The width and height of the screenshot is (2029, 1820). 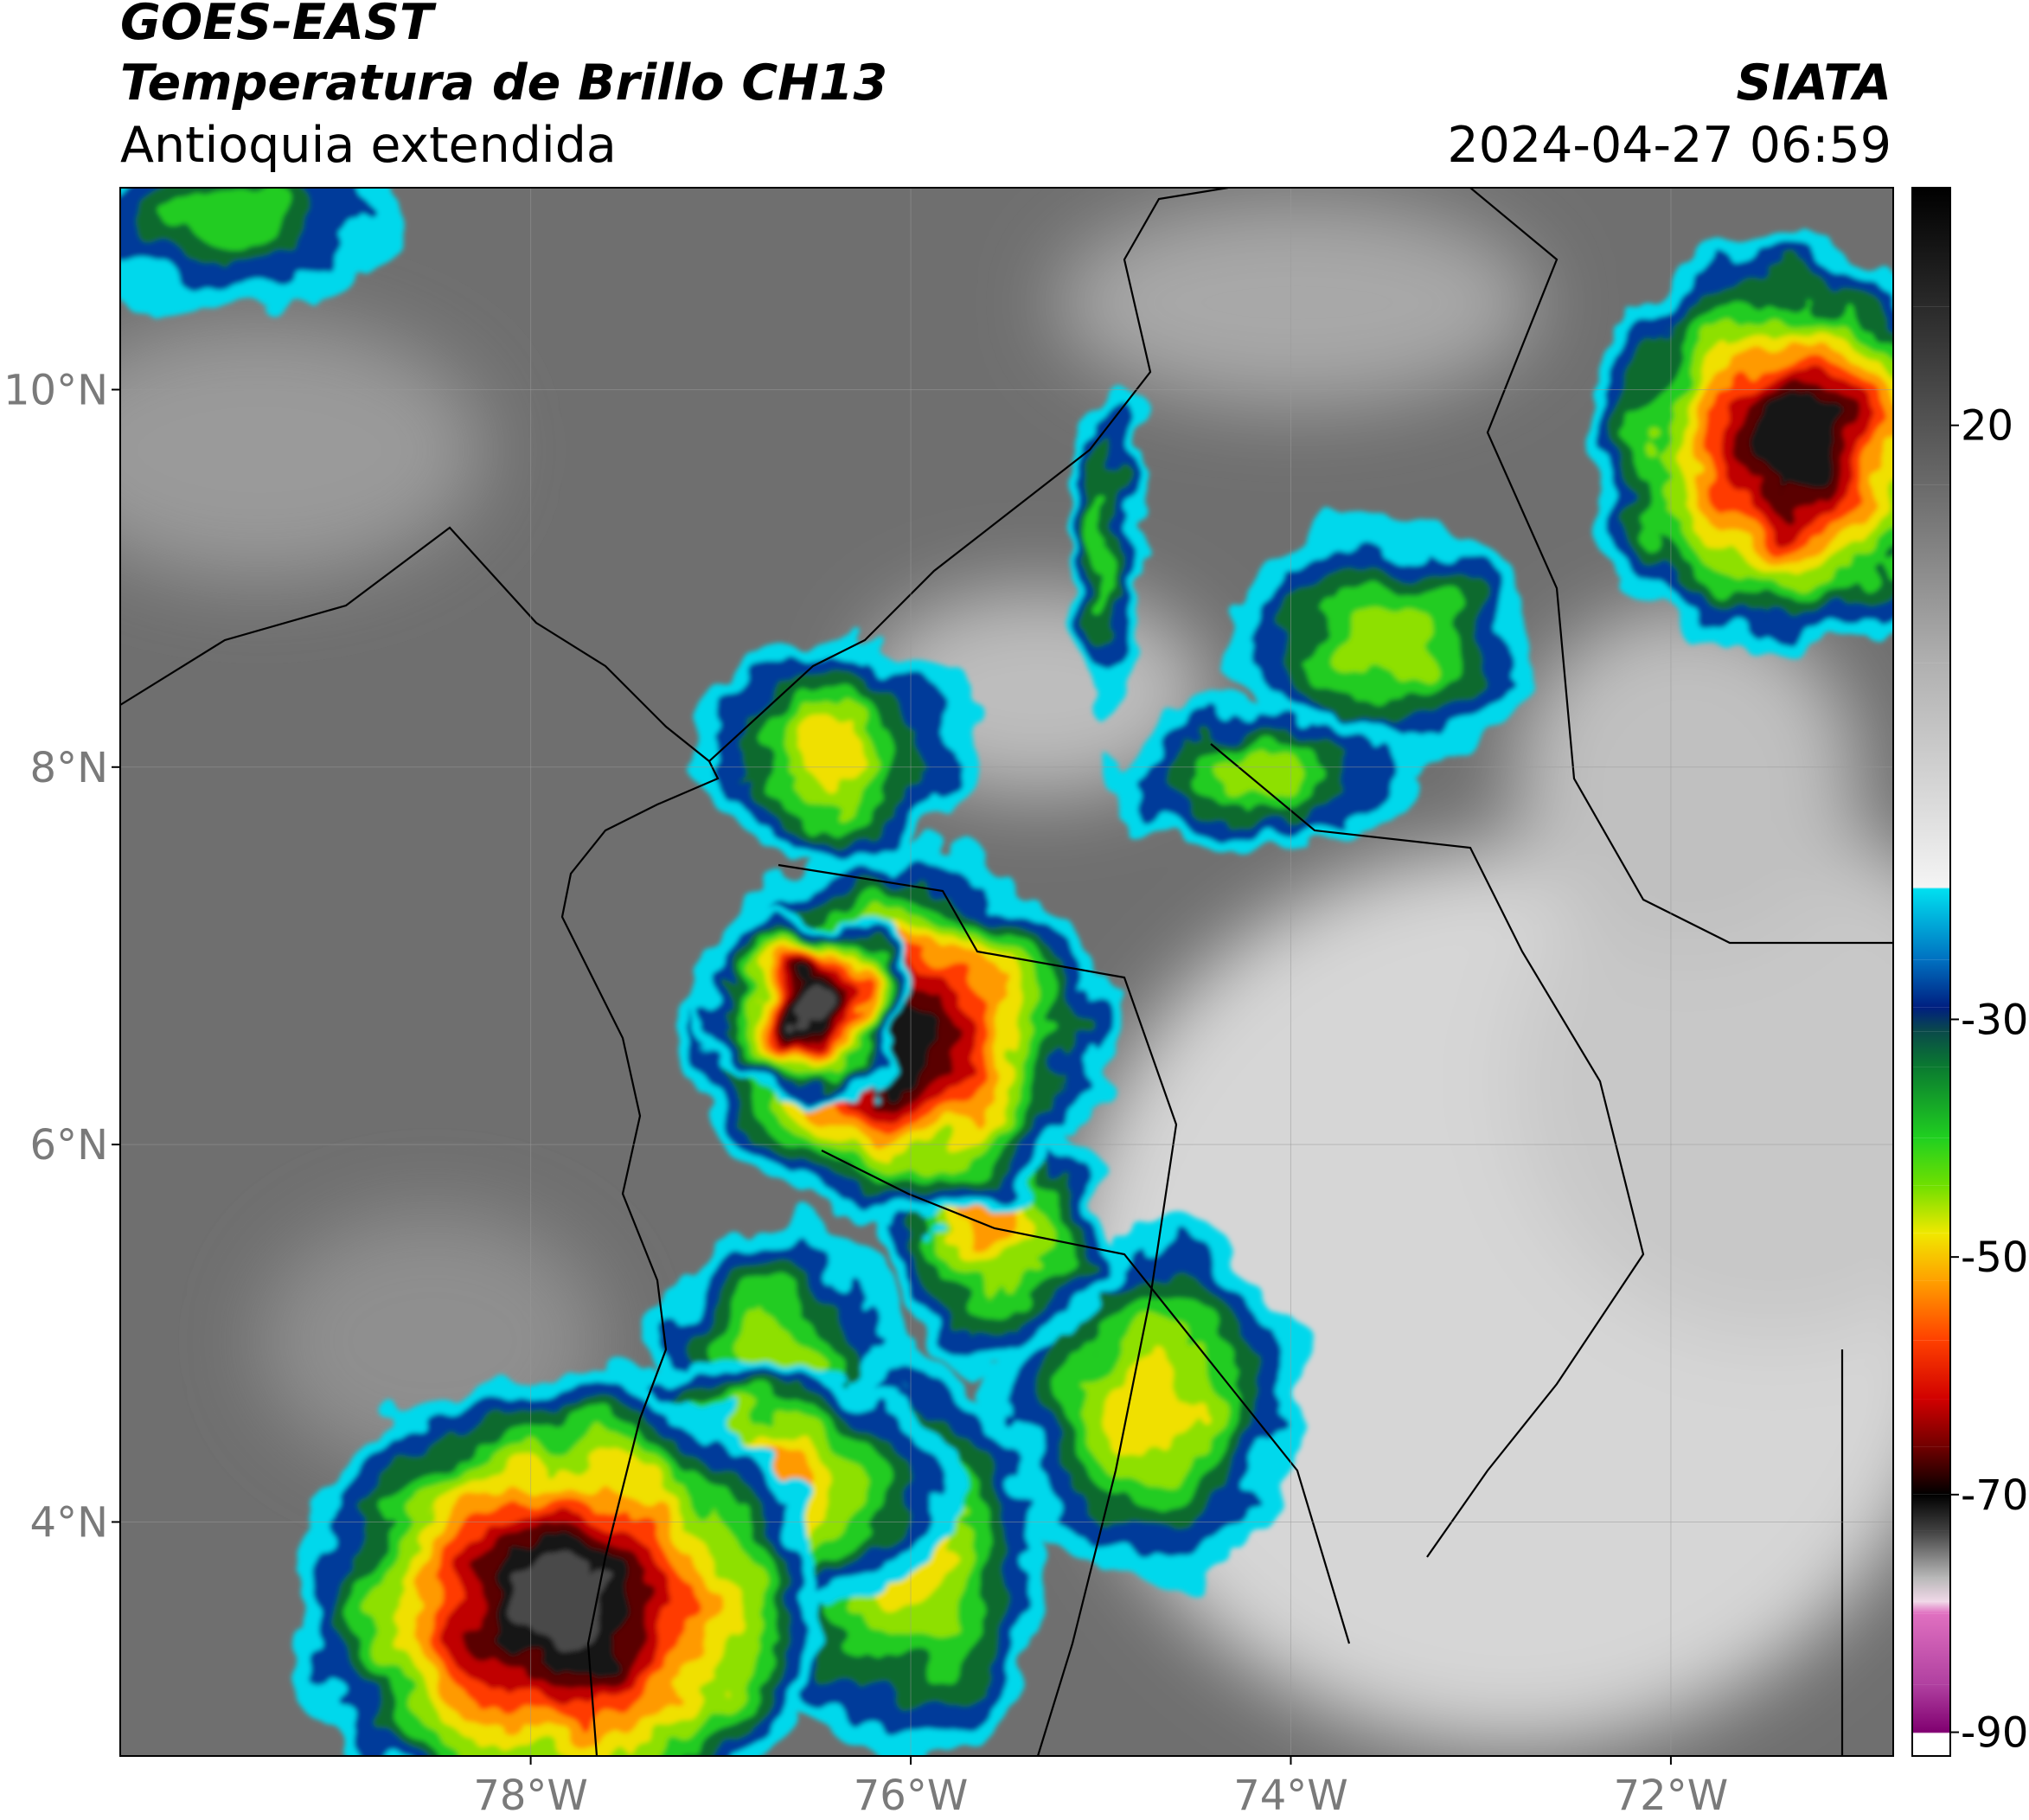 I want to click on x-tick-label: 72°W, so click(x=1671, y=1794).